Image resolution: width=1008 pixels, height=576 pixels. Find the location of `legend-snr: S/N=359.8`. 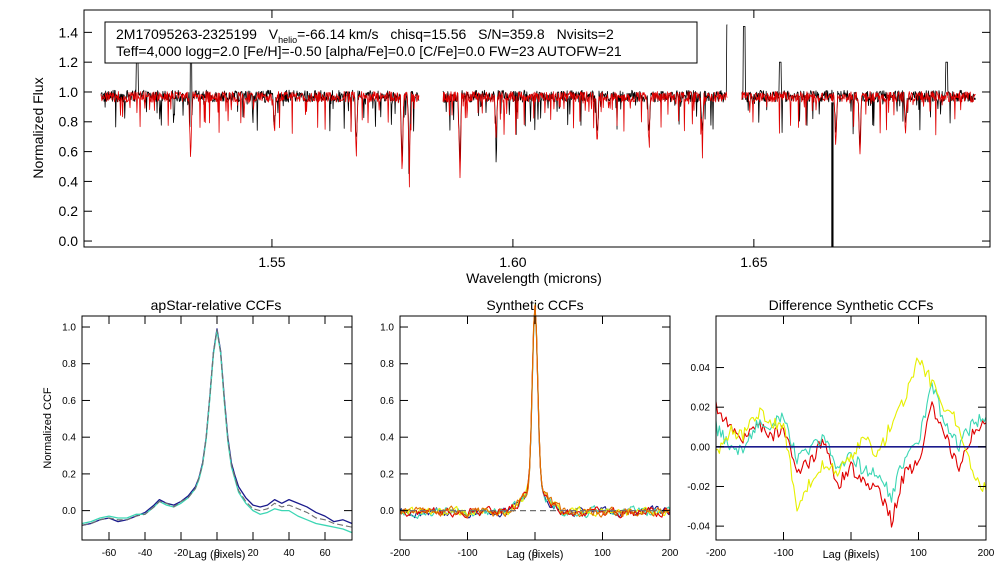

legend-snr: S/N=359.8 is located at coordinates (511, 34).